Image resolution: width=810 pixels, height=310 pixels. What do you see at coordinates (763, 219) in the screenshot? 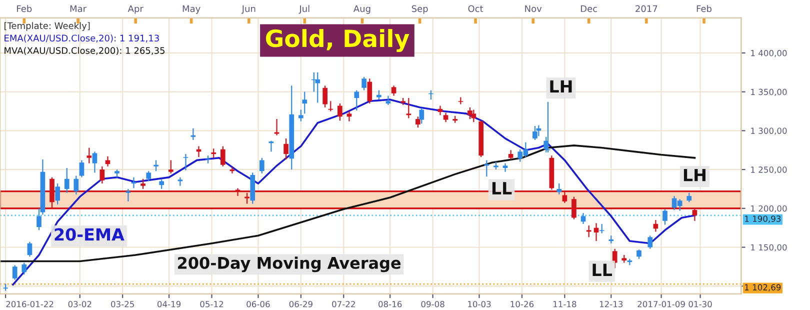
I see `ref-line-label: 1 190,93` at bounding box center [763, 219].